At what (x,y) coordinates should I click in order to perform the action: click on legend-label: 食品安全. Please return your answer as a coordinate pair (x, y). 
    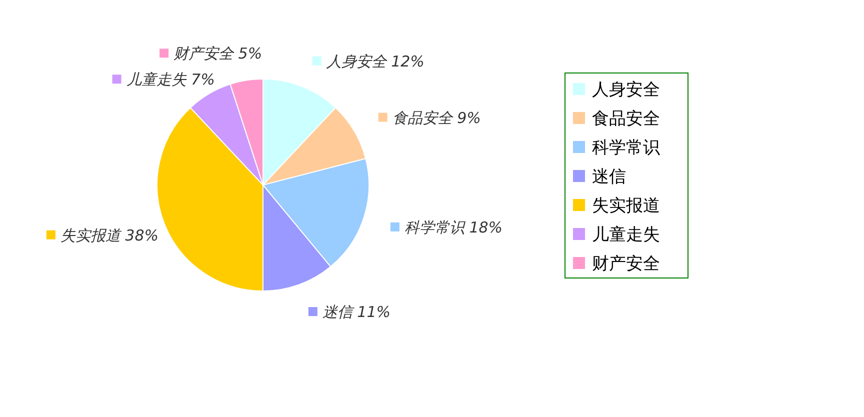
    Looking at the image, I should click on (626, 119).